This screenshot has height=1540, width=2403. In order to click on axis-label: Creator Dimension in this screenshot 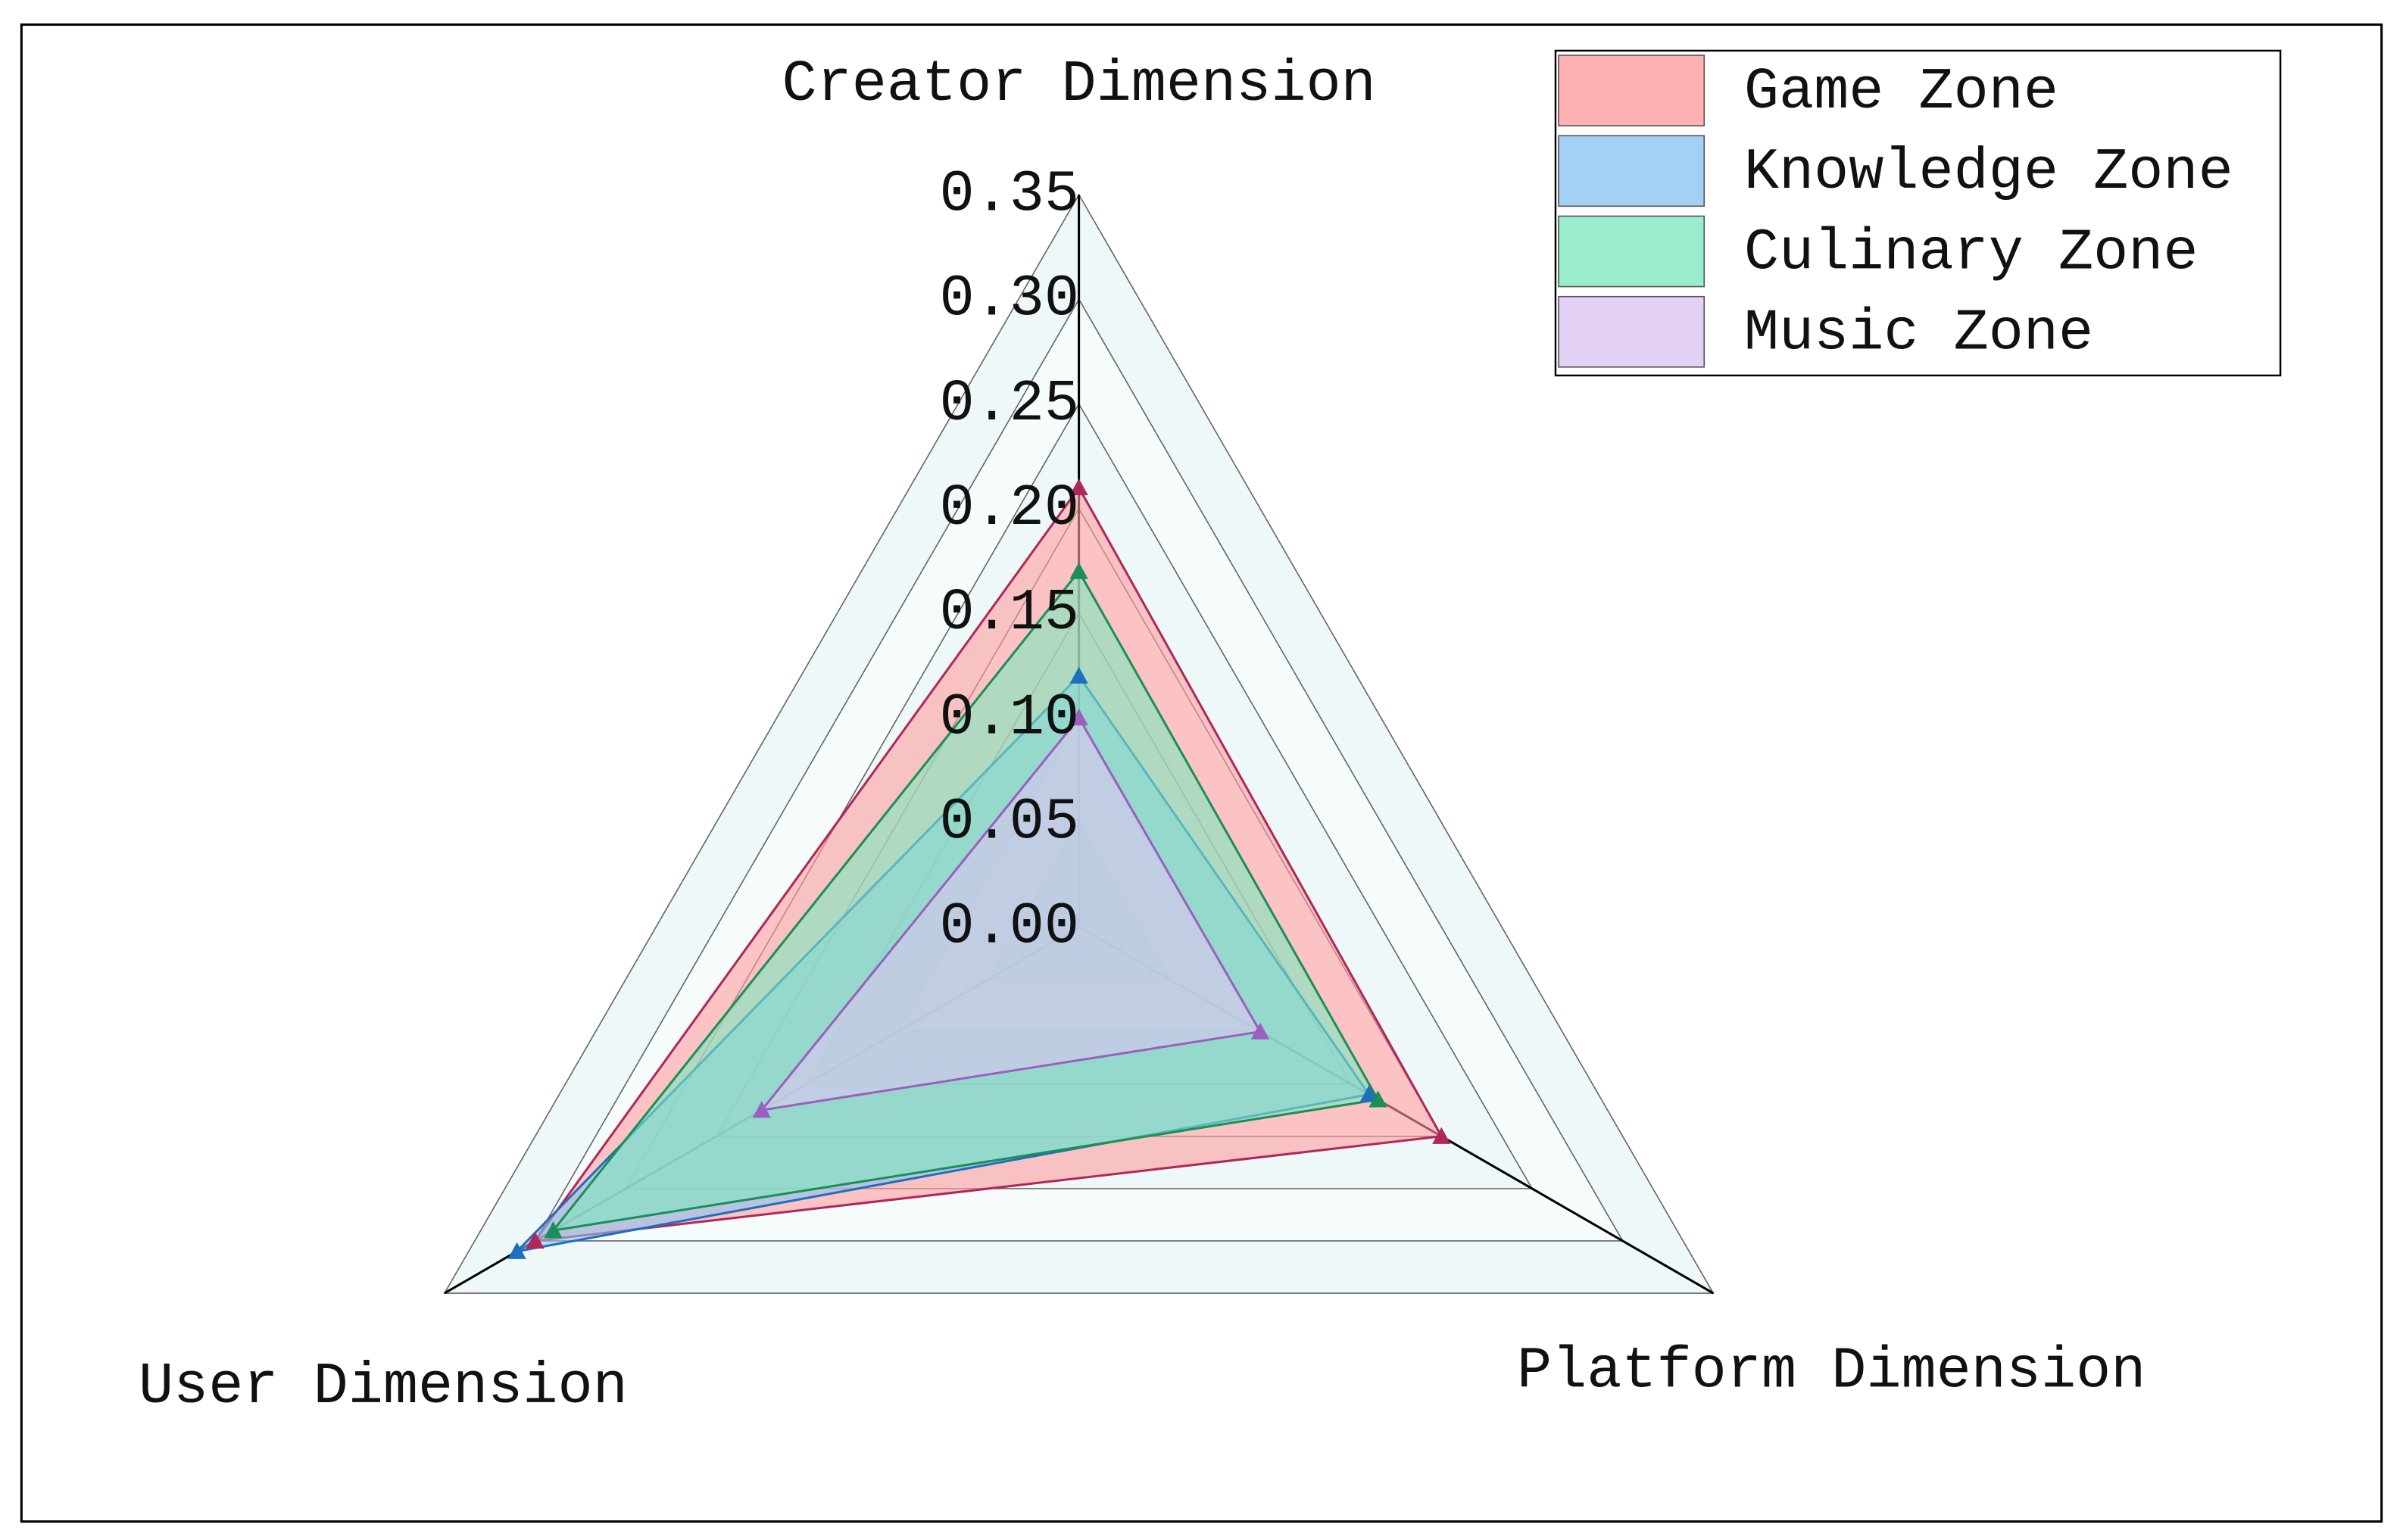, I will do `click(1078, 85)`.